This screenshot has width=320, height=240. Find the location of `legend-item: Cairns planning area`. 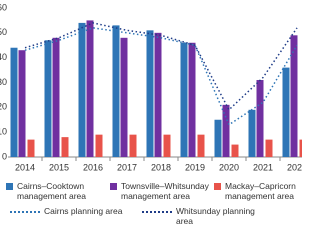

legend-item: Cairns planning area is located at coordinates (75, 211).